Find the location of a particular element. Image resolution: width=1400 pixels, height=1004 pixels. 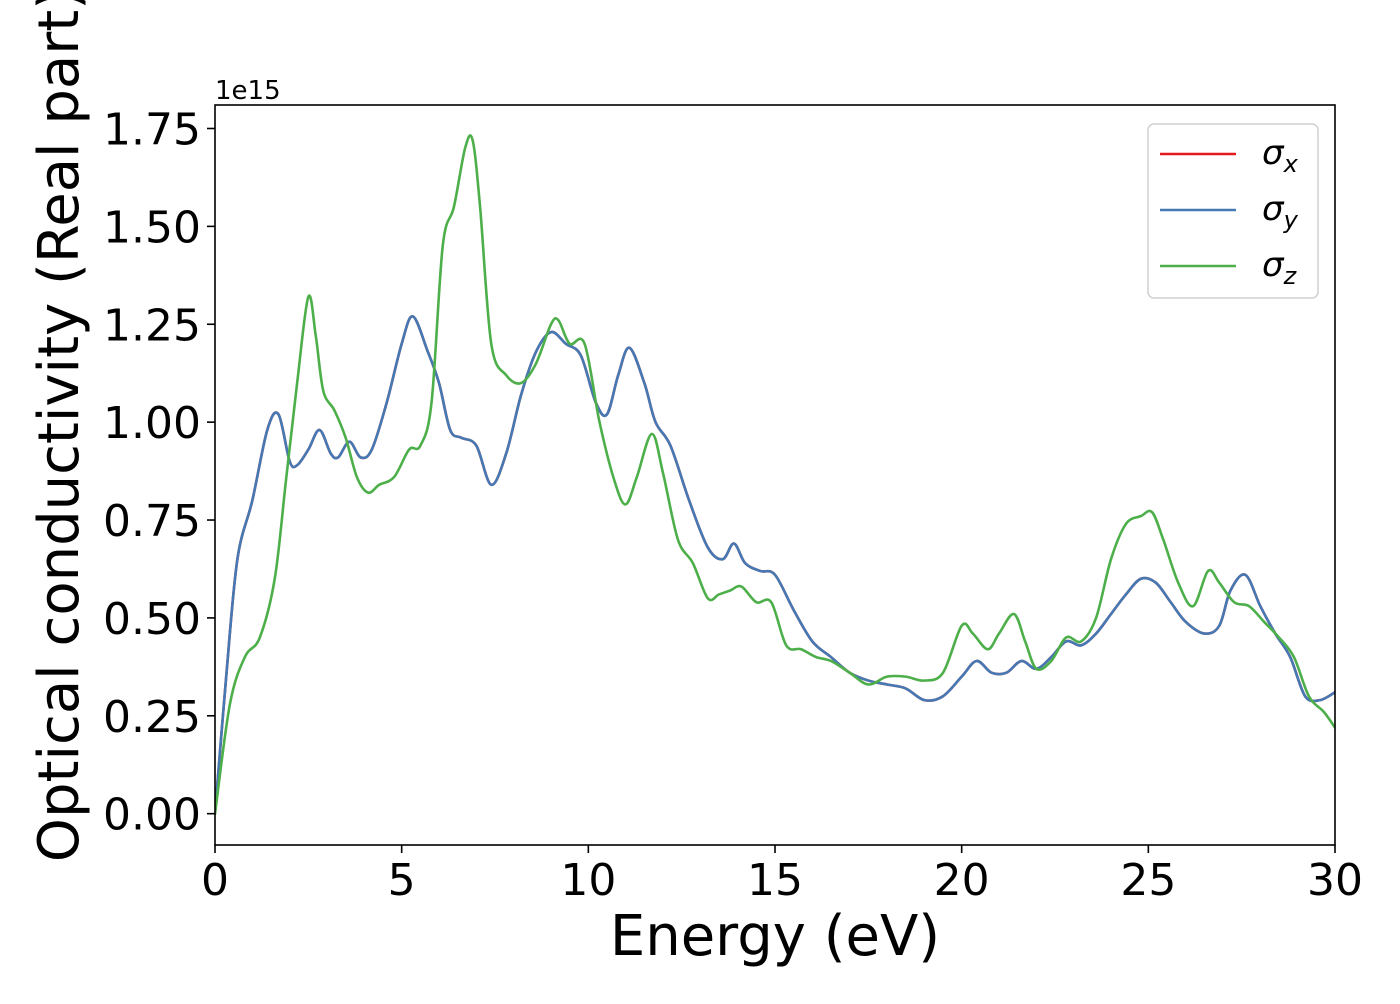

legend-subscript: x is located at coordinates (1291, 164).